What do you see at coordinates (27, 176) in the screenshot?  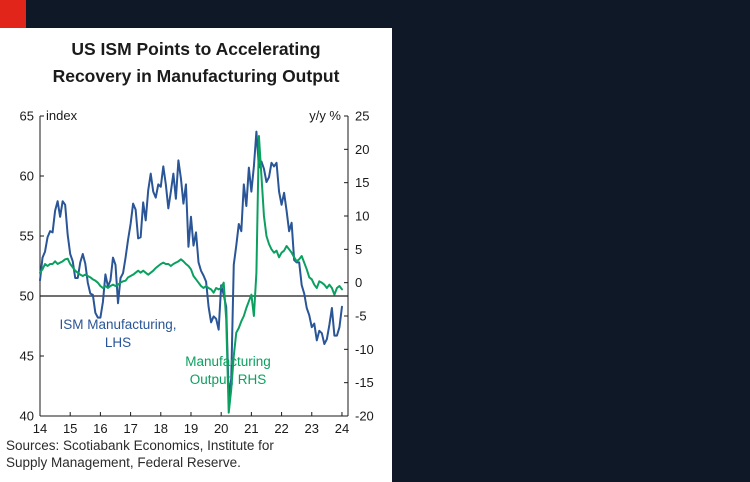 I see `left-axis-tick-label: 60` at bounding box center [27, 176].